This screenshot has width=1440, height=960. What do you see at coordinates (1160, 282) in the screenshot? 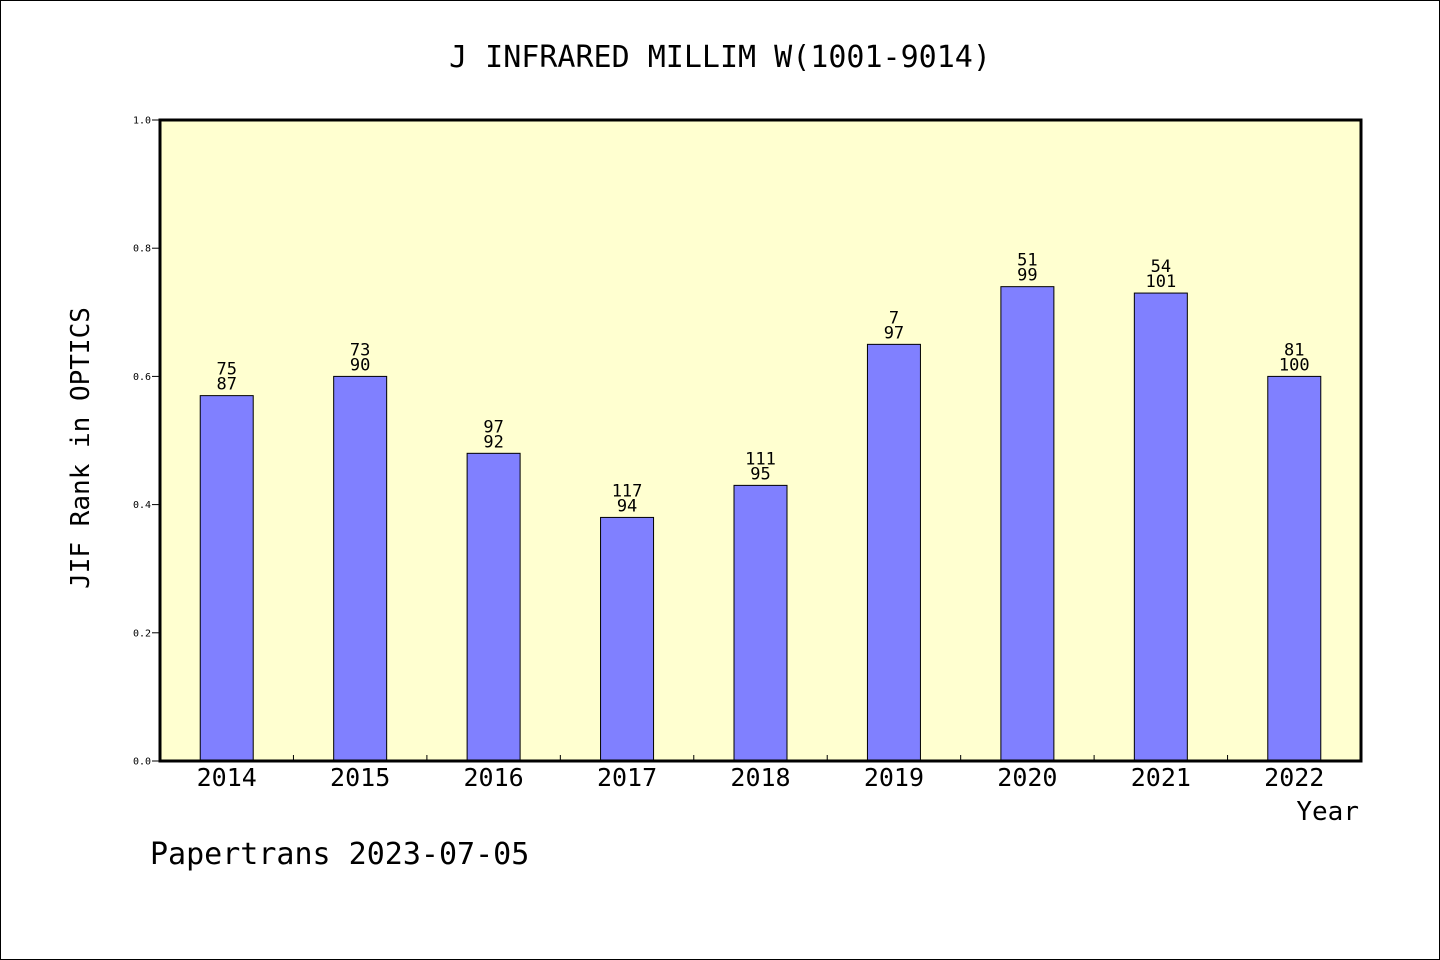
I see `bar-total-label: 101` at bounding box center [1160, 282].